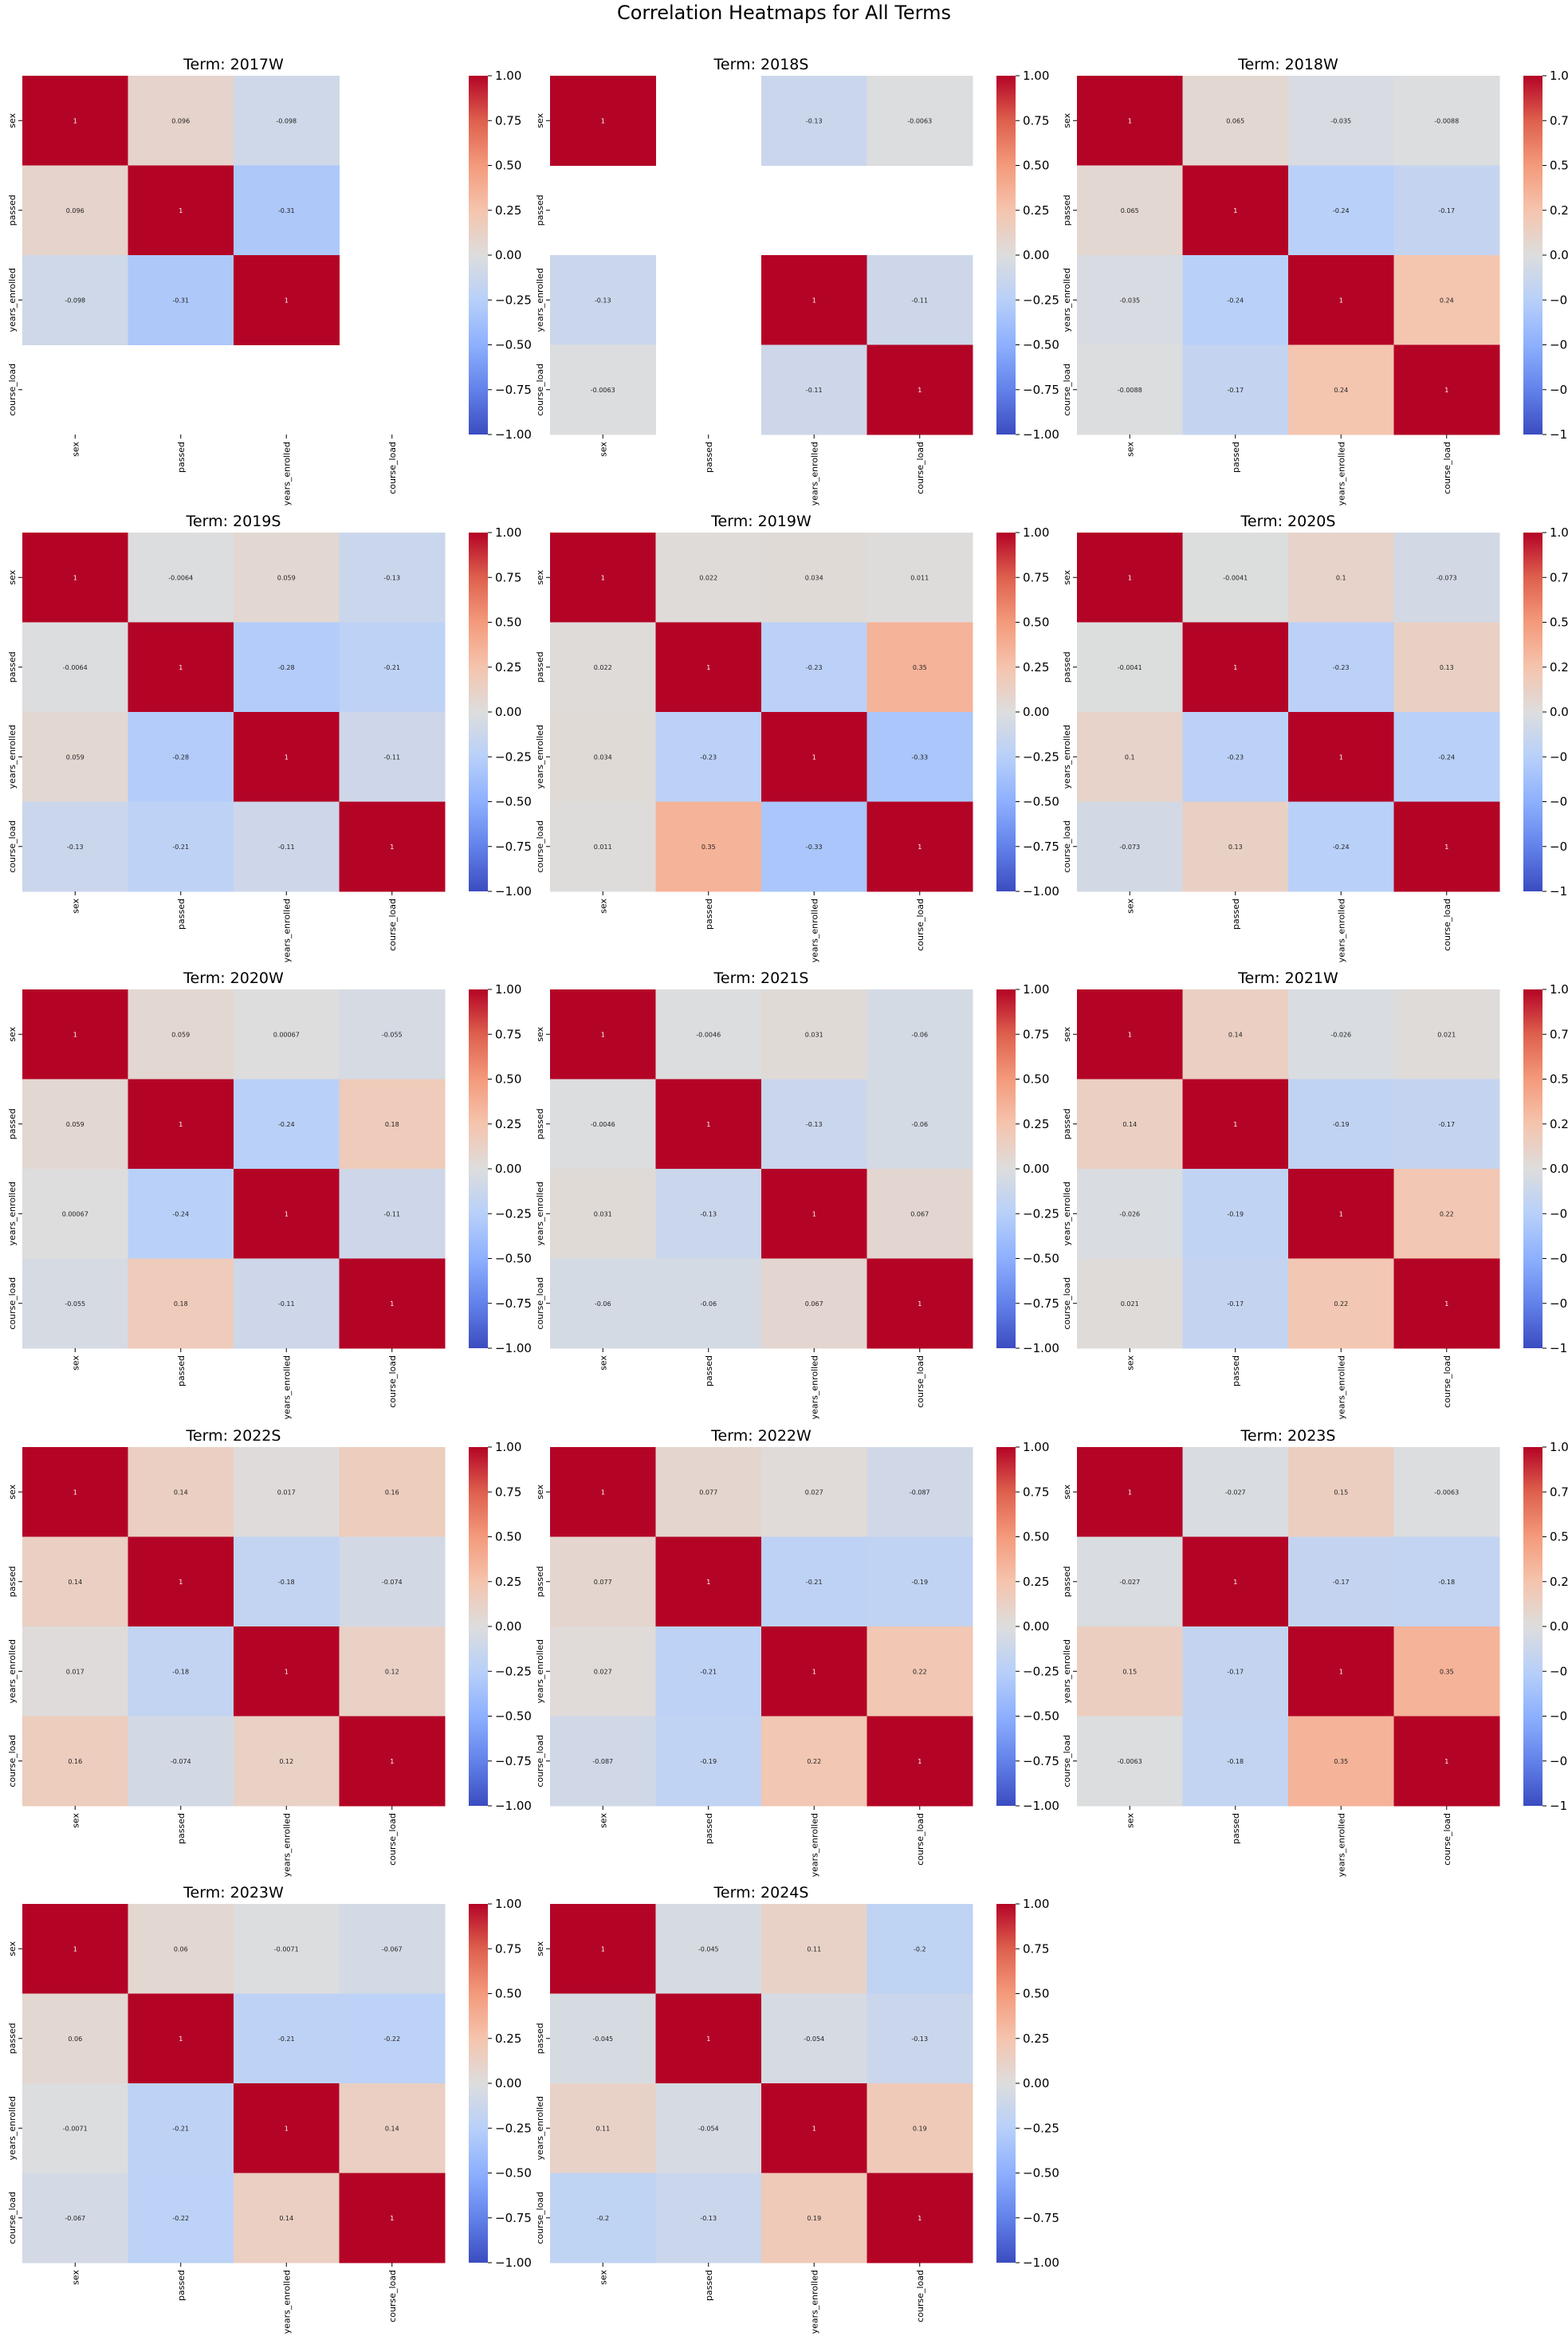  Describe the element at coordinates (1036, 623) in the screenshot. I see `colorbar-tick-label: 0.50` at that location.